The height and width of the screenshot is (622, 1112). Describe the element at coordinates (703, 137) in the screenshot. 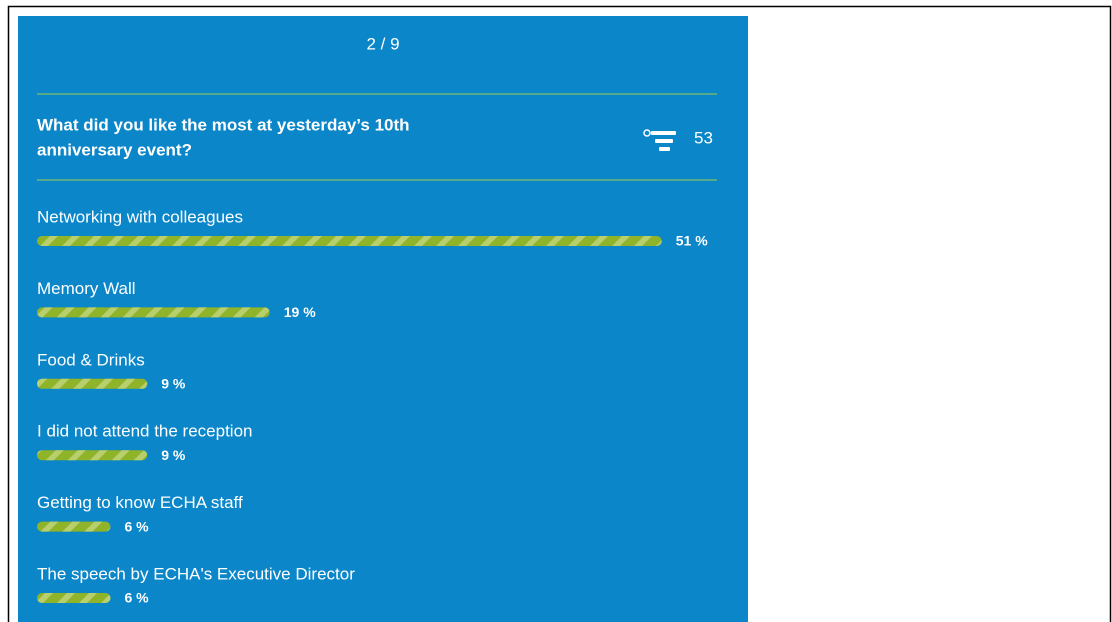

I see `response-count: 53` at that location.